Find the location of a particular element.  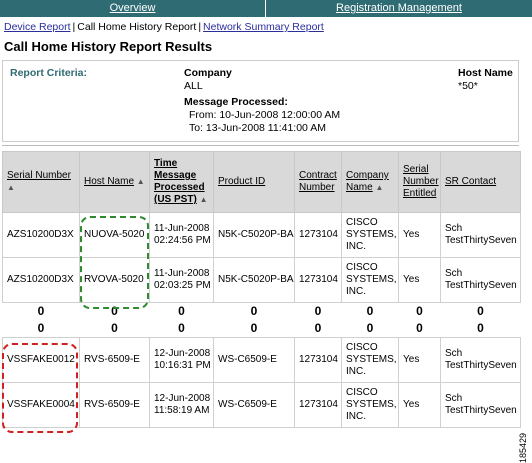

tab-registration-management: Registration Management is located at coordinates (399, 8).